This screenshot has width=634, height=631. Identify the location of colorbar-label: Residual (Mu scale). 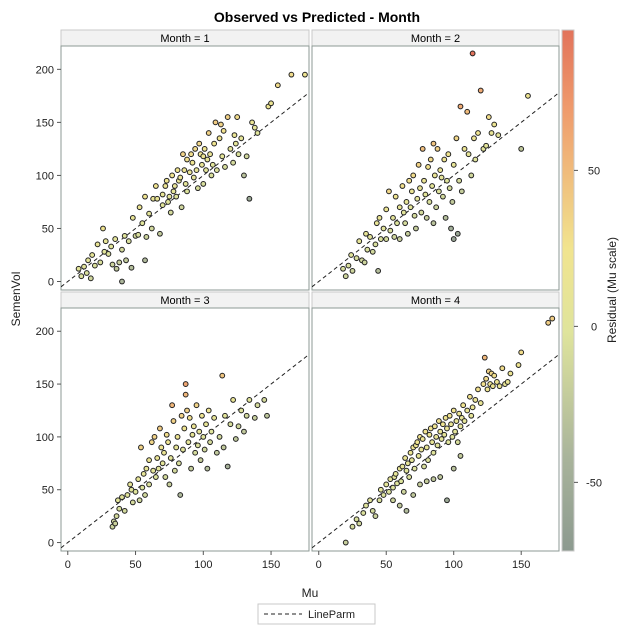
(612, 290).